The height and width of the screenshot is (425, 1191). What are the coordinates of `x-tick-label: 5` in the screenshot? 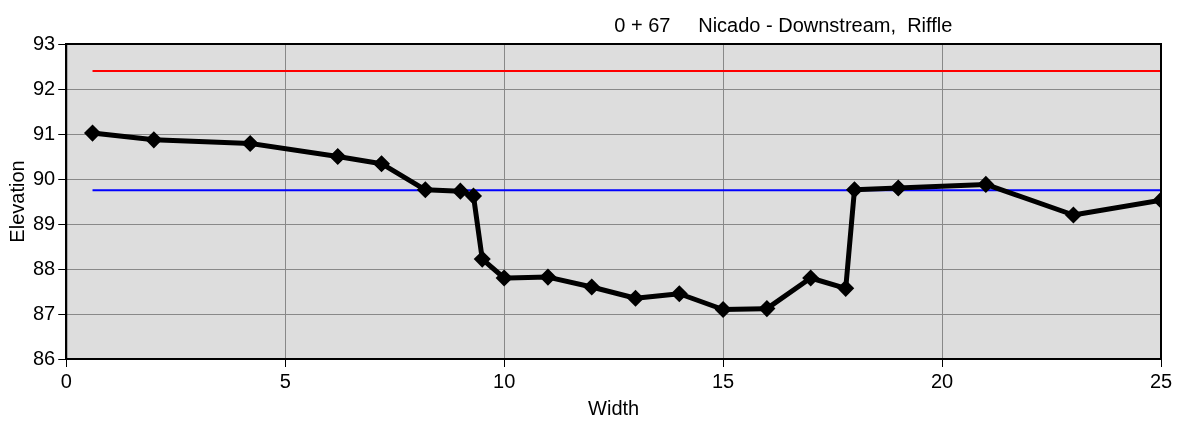 It's located at (285, 380).